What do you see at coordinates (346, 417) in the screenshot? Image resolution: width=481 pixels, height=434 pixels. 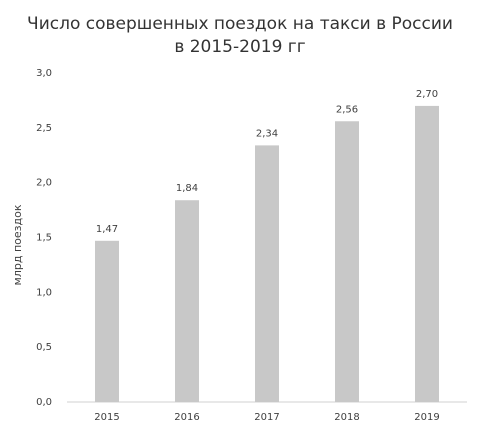 I see `x-tick-label: 2018` at bounding box center [346, 417].